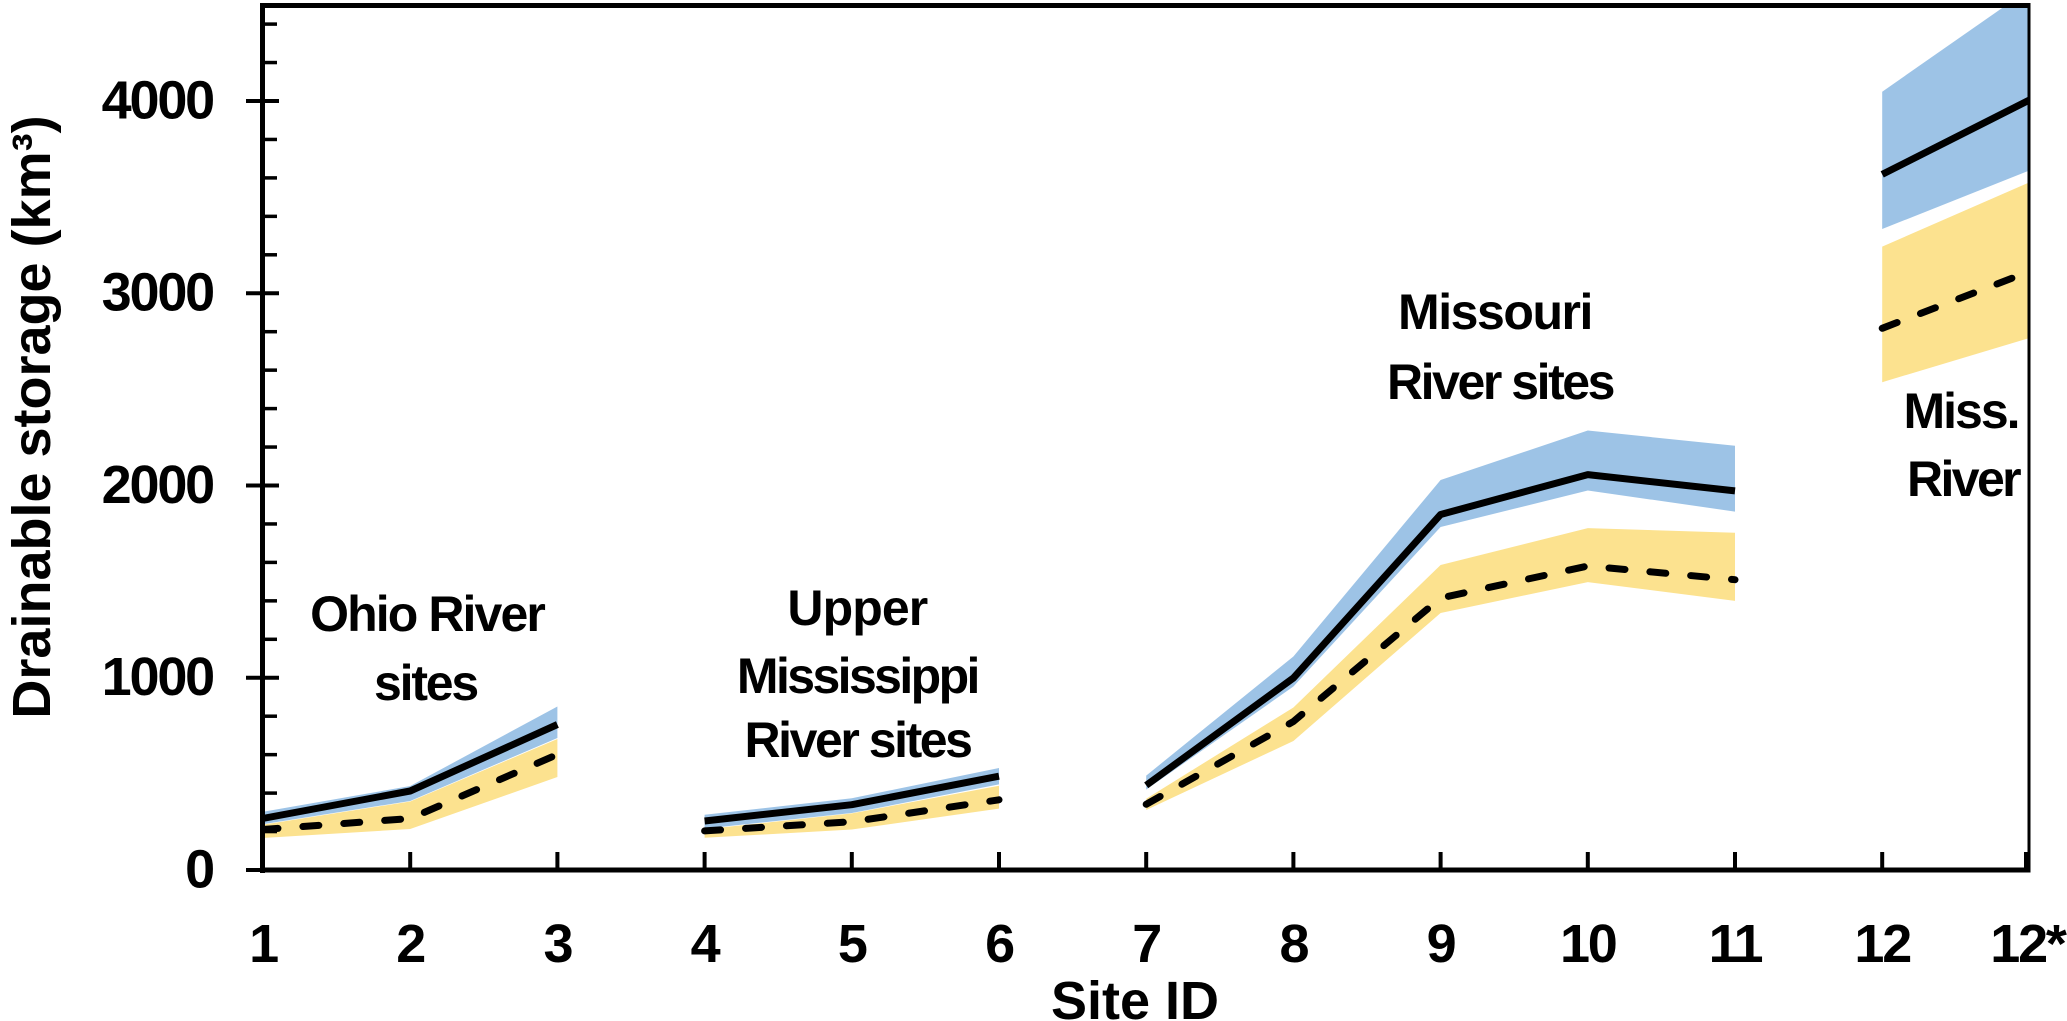  I want to click on svg-text: 1000, so click(157, 677).